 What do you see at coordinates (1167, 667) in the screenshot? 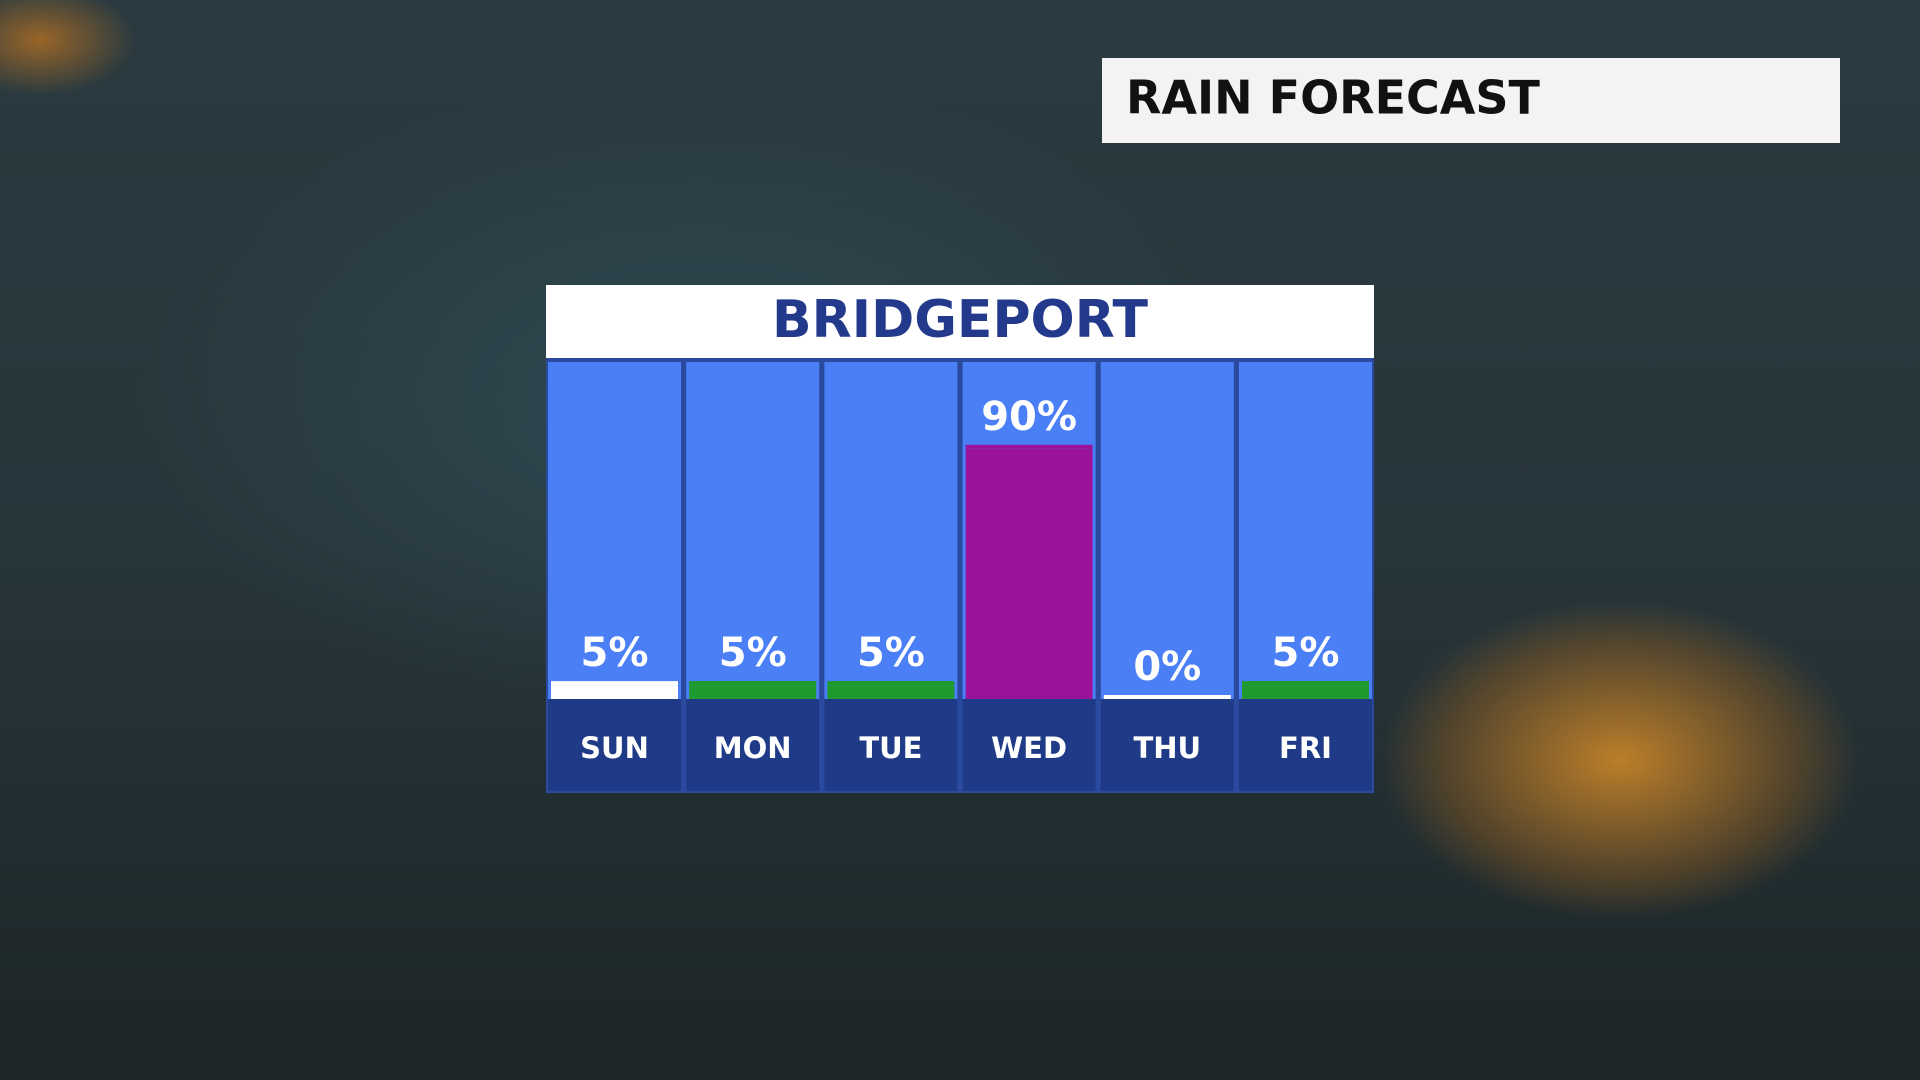
I see `value-label: 0%` at bounding box center [1167, 667].